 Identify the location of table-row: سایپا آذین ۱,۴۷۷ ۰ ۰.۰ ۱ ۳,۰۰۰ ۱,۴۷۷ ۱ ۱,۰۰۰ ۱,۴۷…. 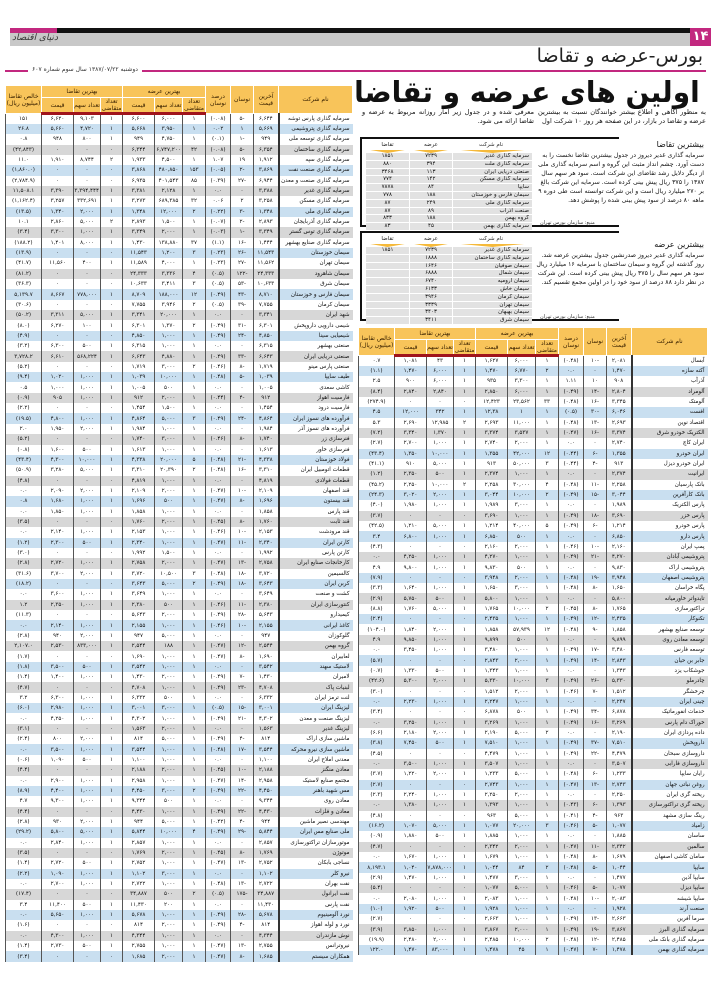
(533, 878).